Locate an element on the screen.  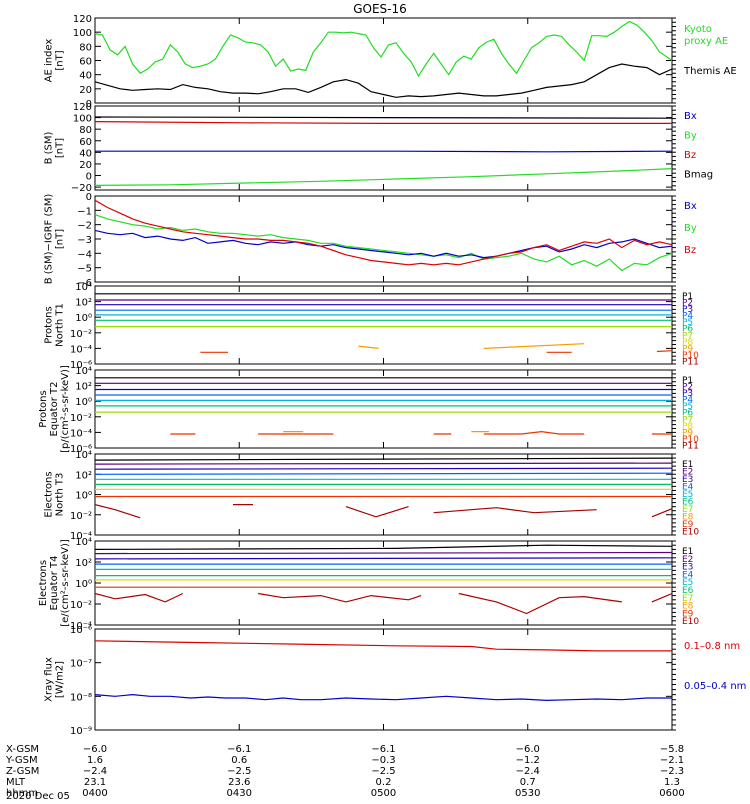
axis-tick-value: 0.6 is located at coordinates (239, 760).